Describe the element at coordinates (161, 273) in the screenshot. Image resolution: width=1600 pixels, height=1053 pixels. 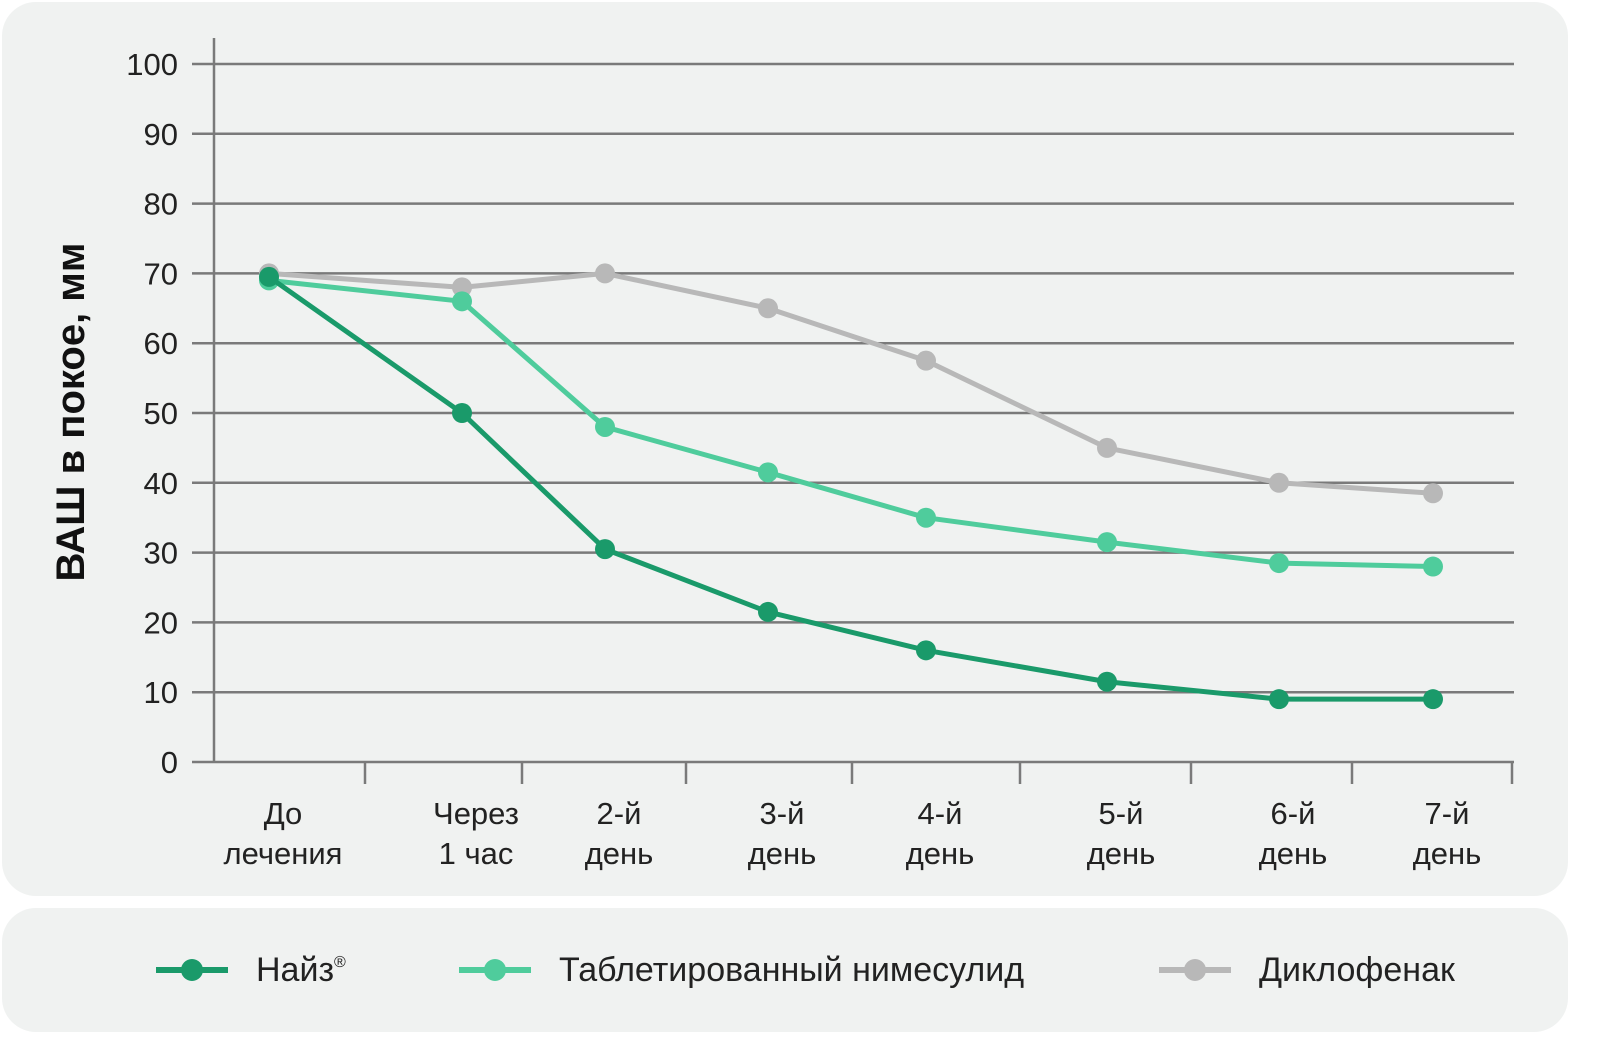
I see `y-tick-label-70: 70` at that location.